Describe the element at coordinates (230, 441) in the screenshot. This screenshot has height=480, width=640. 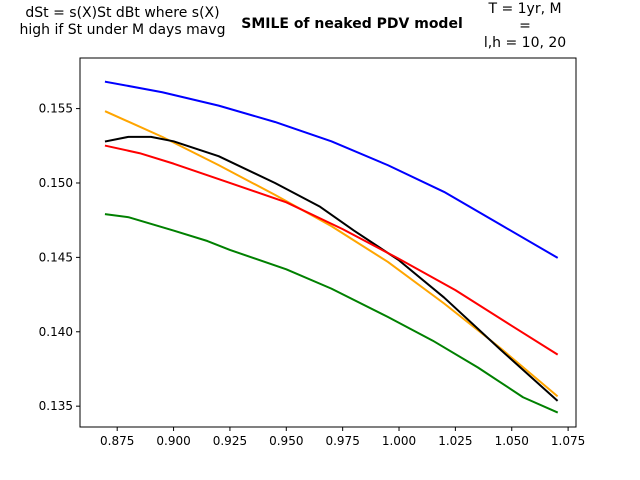
I see `x-tick-label: 0.925` at that location.